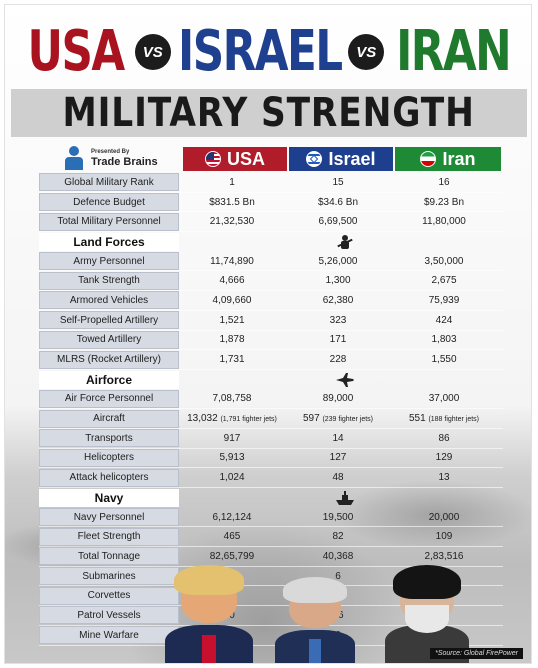  Describe the element at coordinates (444, 320) in the screenshot. I see `value-iran-text: 424` at that location.